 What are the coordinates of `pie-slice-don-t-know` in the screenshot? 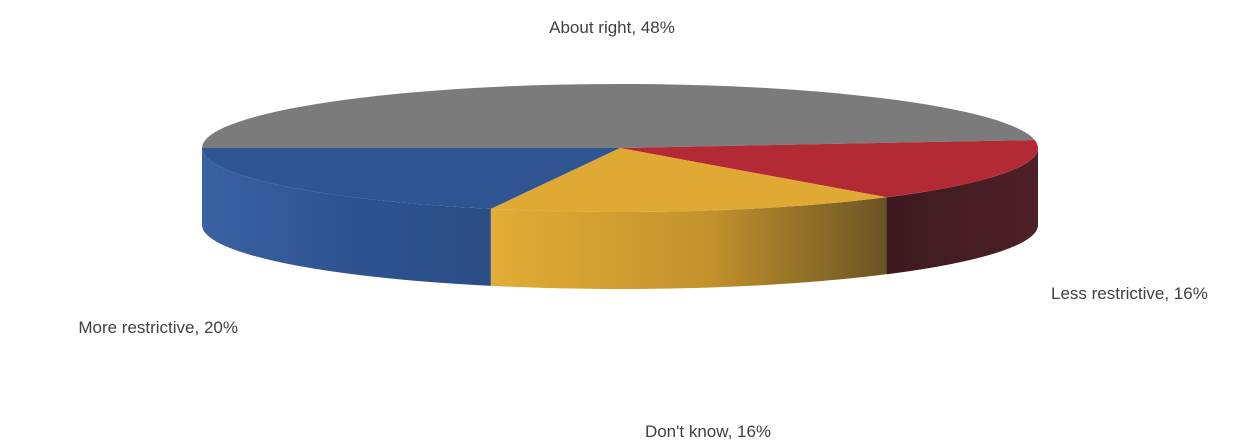 It's located at (688, 180).